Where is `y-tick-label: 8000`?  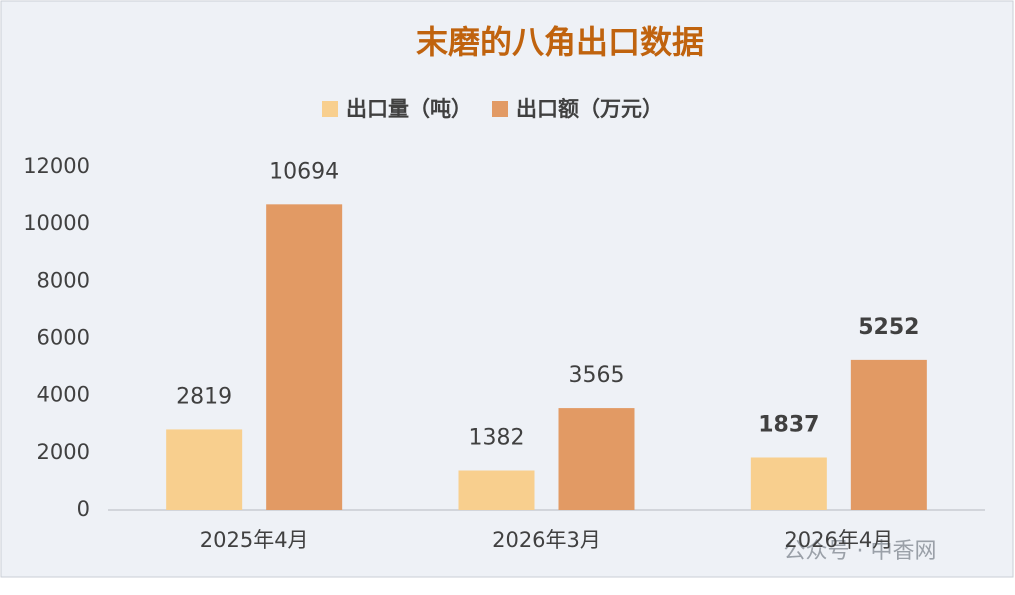 y-tick-label: 8000 is located at coordinates (63, 280).